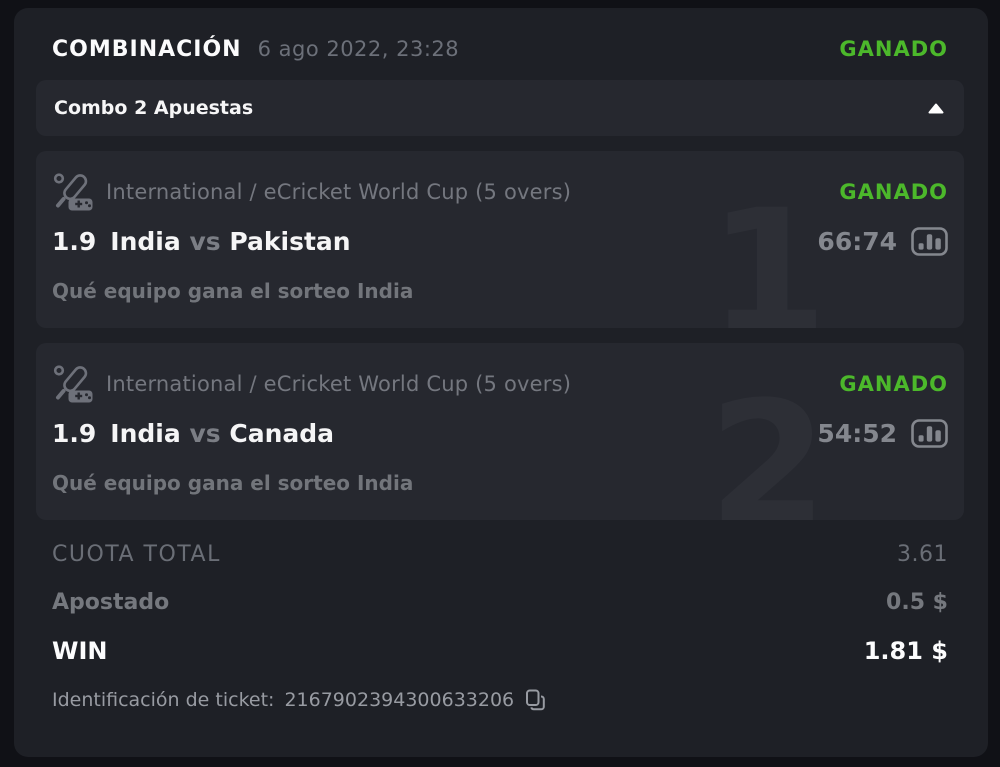 This screenshot has width=1000, height=767. I want to click on stake-row: Apostado 0.5 $, so click(500, 602).